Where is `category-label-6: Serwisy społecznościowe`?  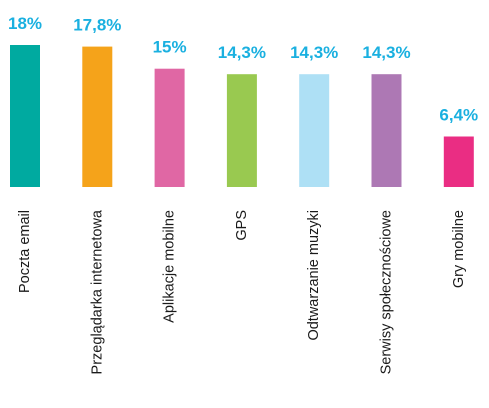
category-label-6: Serwisy społecznościowe is located at coordinates (387, 292).